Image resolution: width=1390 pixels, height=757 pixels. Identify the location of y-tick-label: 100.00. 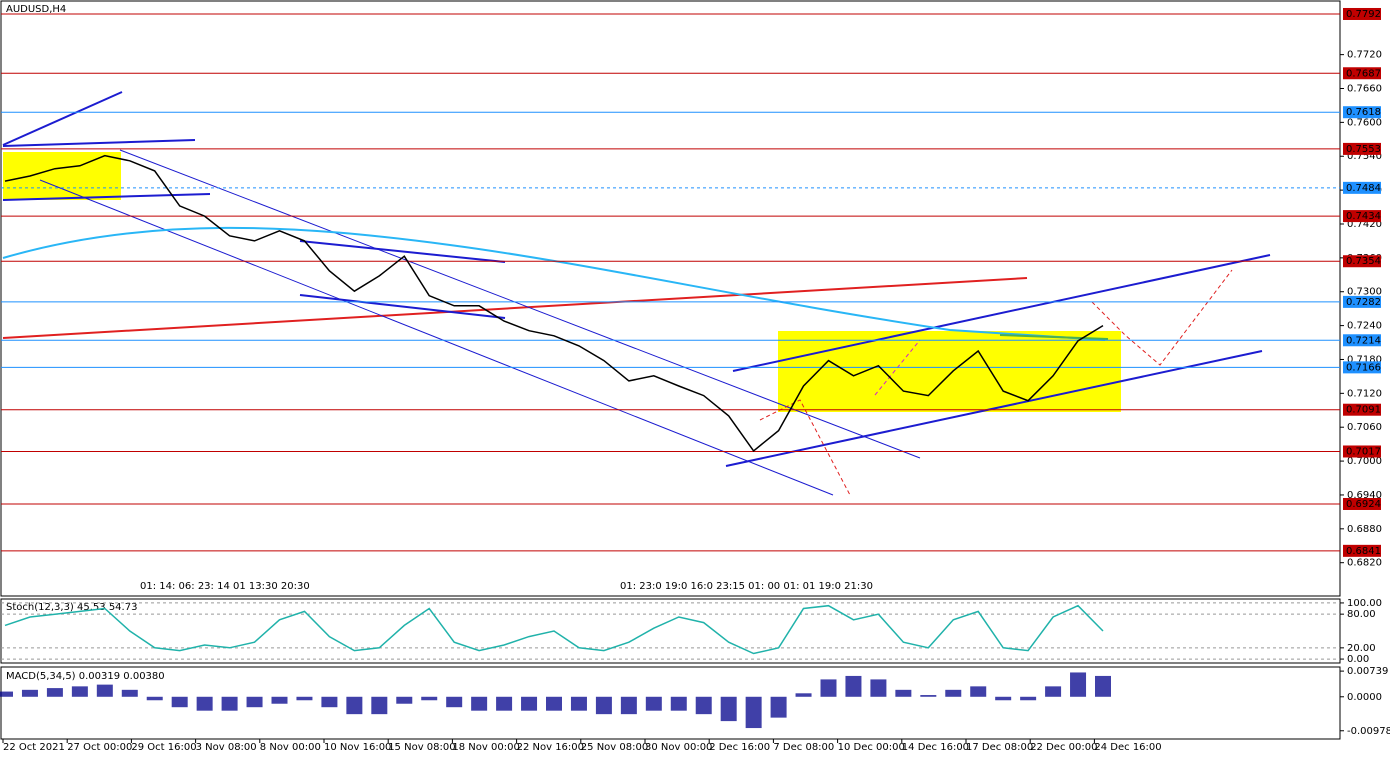
(1364, 603).